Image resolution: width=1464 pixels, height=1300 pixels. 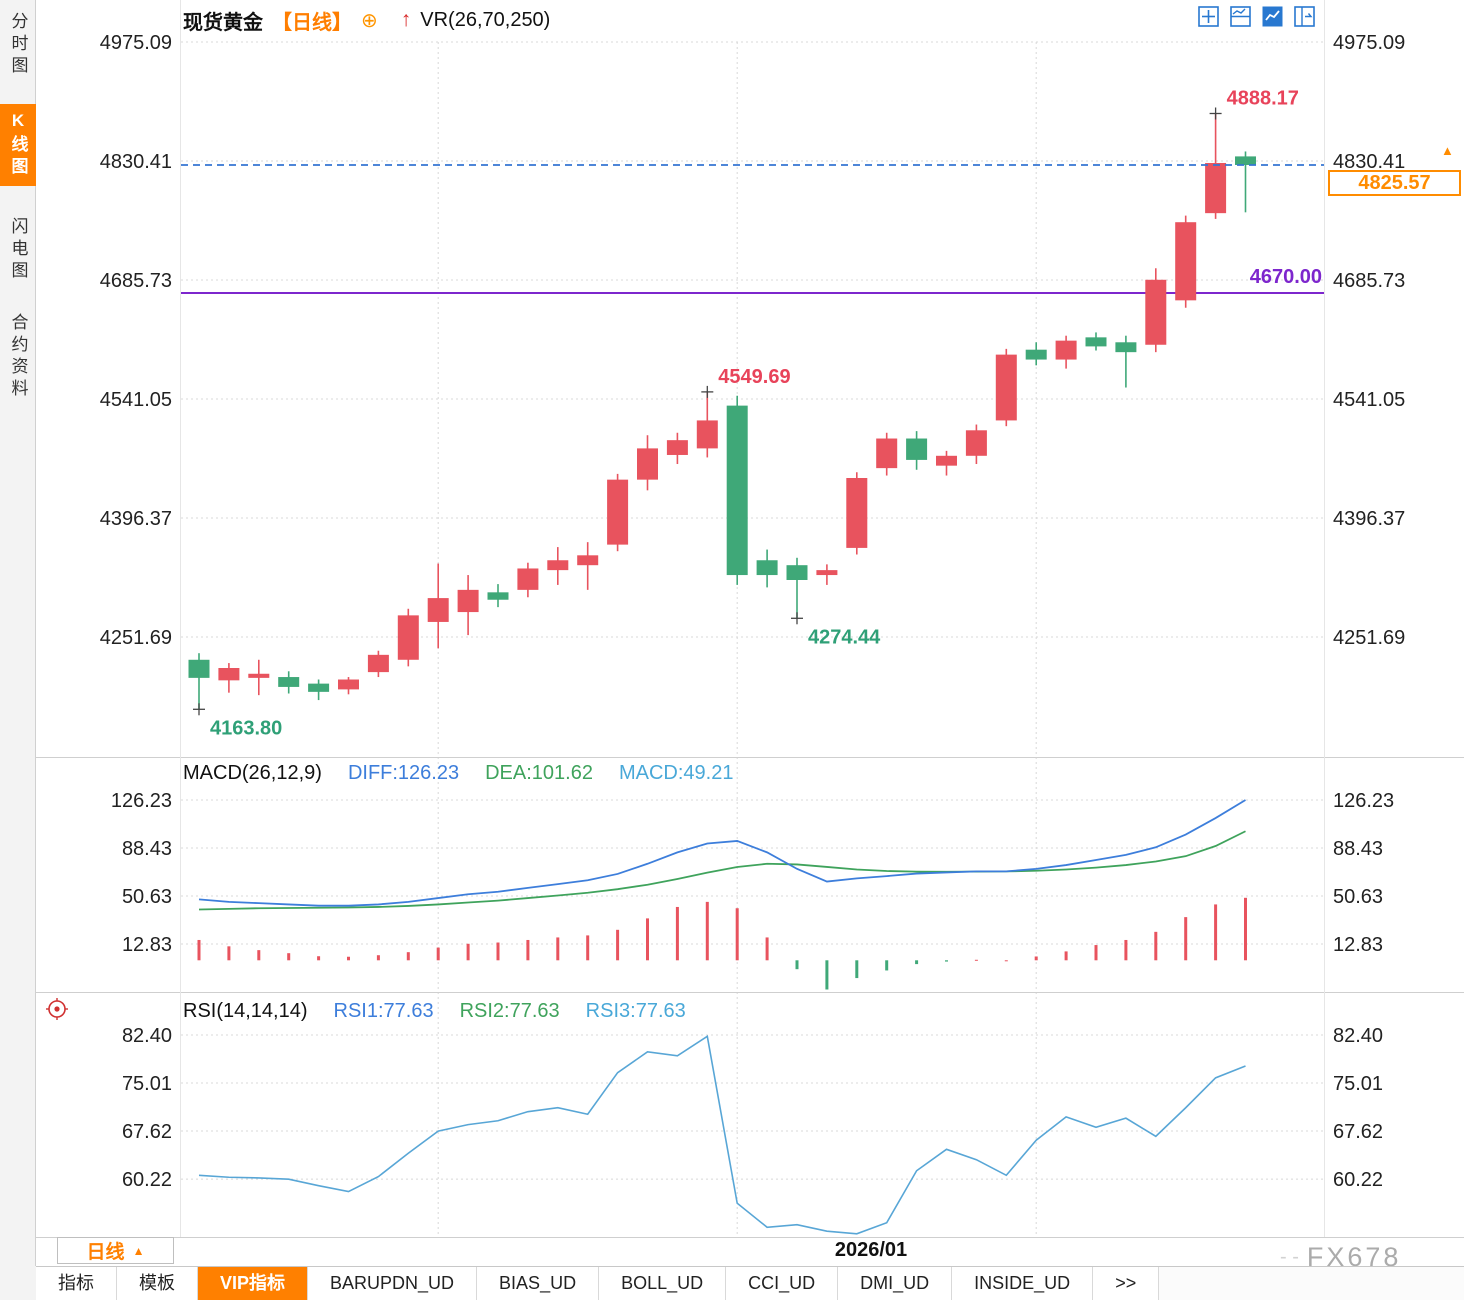 I want to click on tab-barupdn-ud: BARUPDN_UD, so click(x=393, y=1283).